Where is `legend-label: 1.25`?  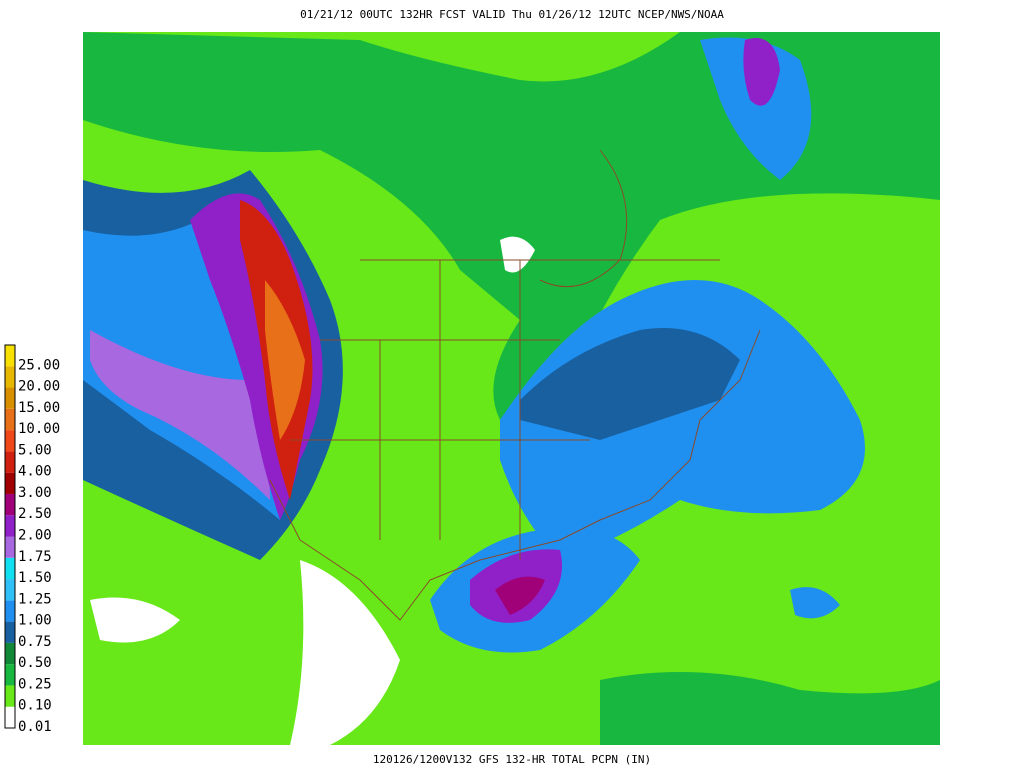 legend-label: 1.25 is located at coordinates (35, 599).